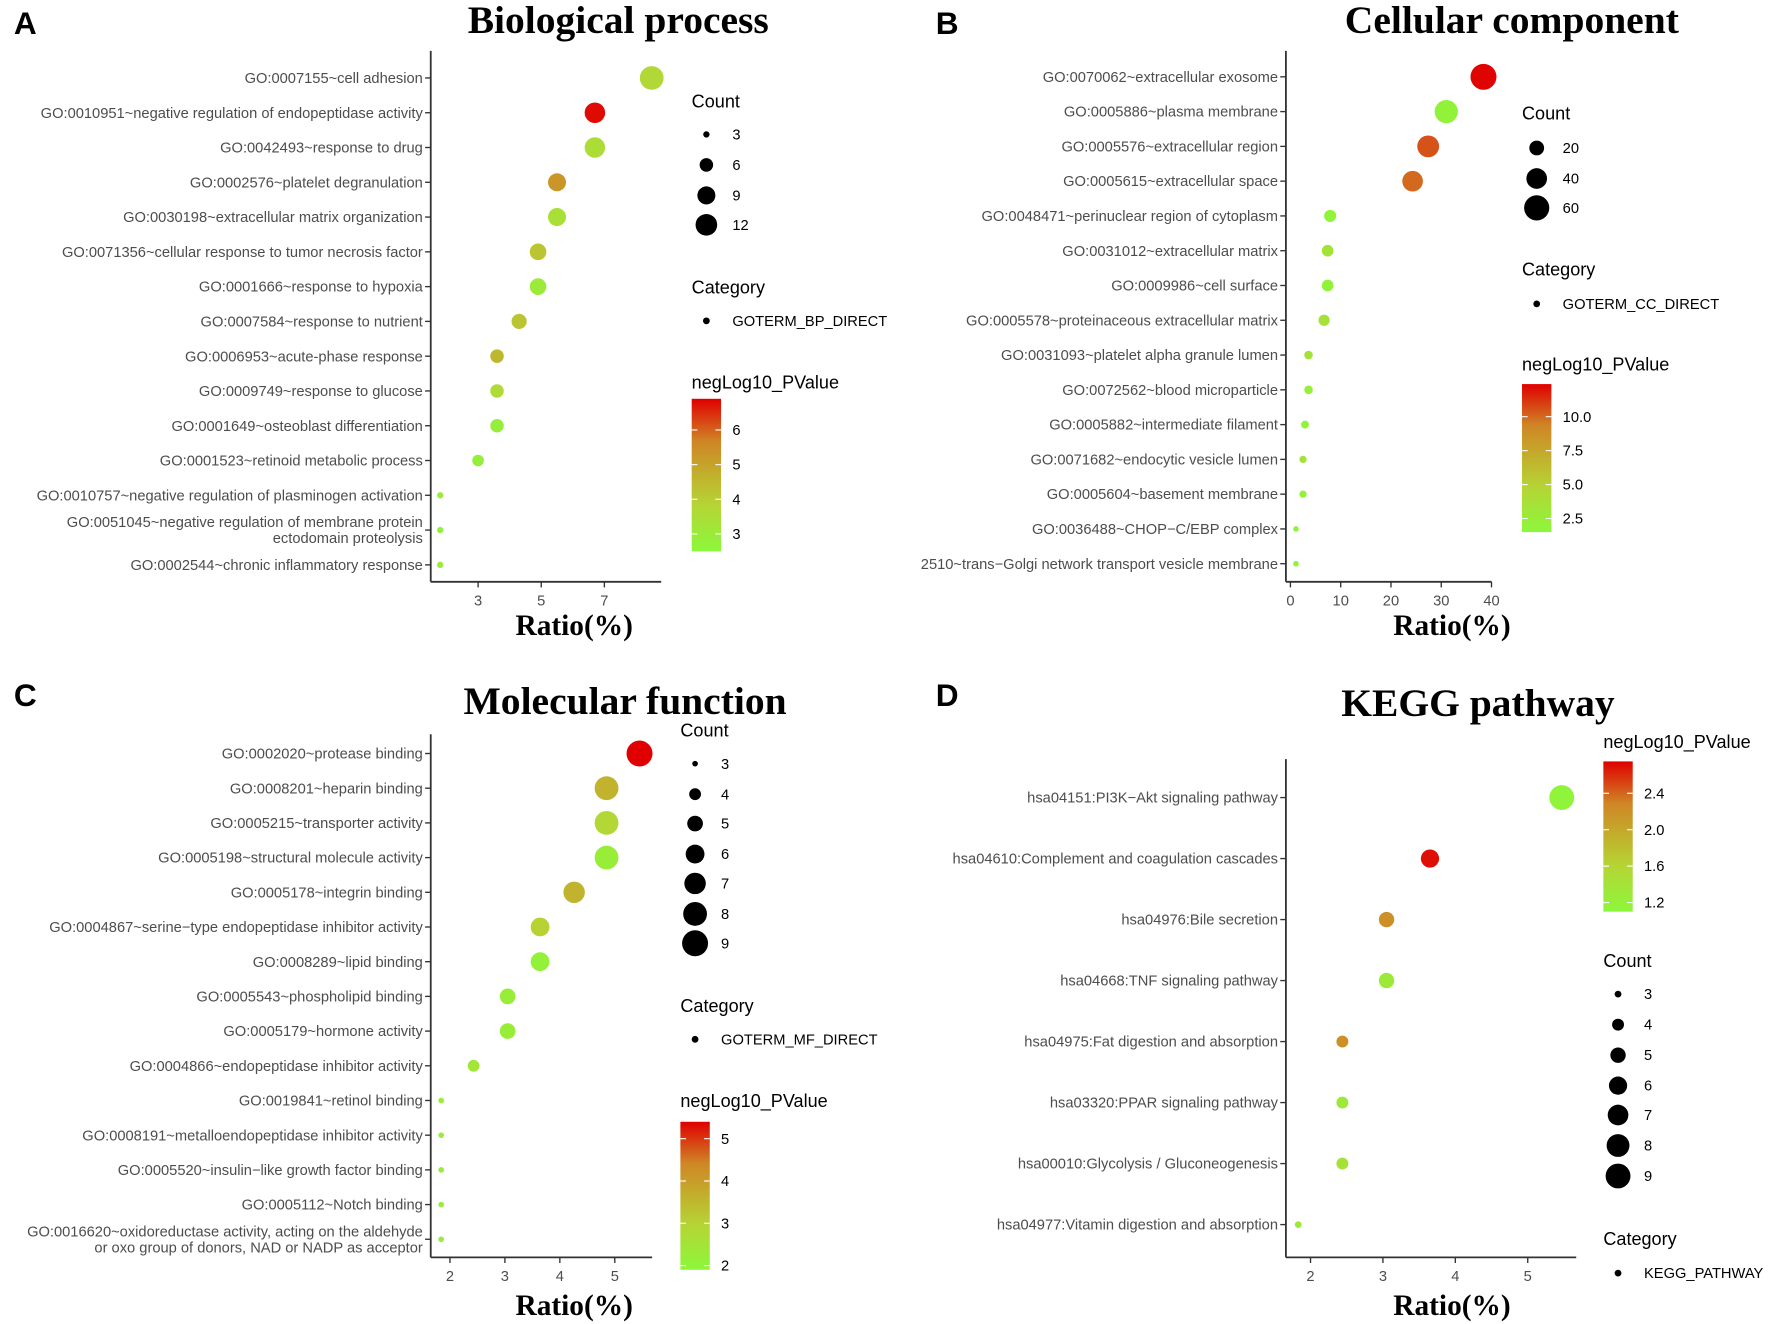  Describe the element at coordinates (1441, 602) in the screenshot. I see `x-tick-label: 30` at that location.